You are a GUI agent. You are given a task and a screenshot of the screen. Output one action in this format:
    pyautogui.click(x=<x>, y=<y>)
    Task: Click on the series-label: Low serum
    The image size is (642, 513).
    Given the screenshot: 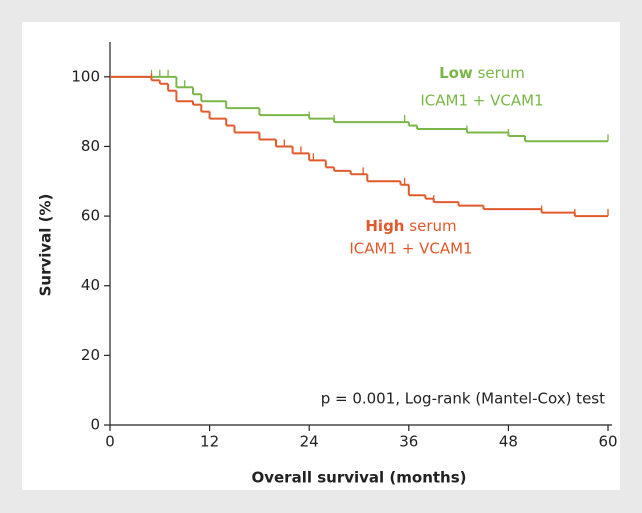 What is the action you would take?
    pyautogui.click(x=482, y=73)
    